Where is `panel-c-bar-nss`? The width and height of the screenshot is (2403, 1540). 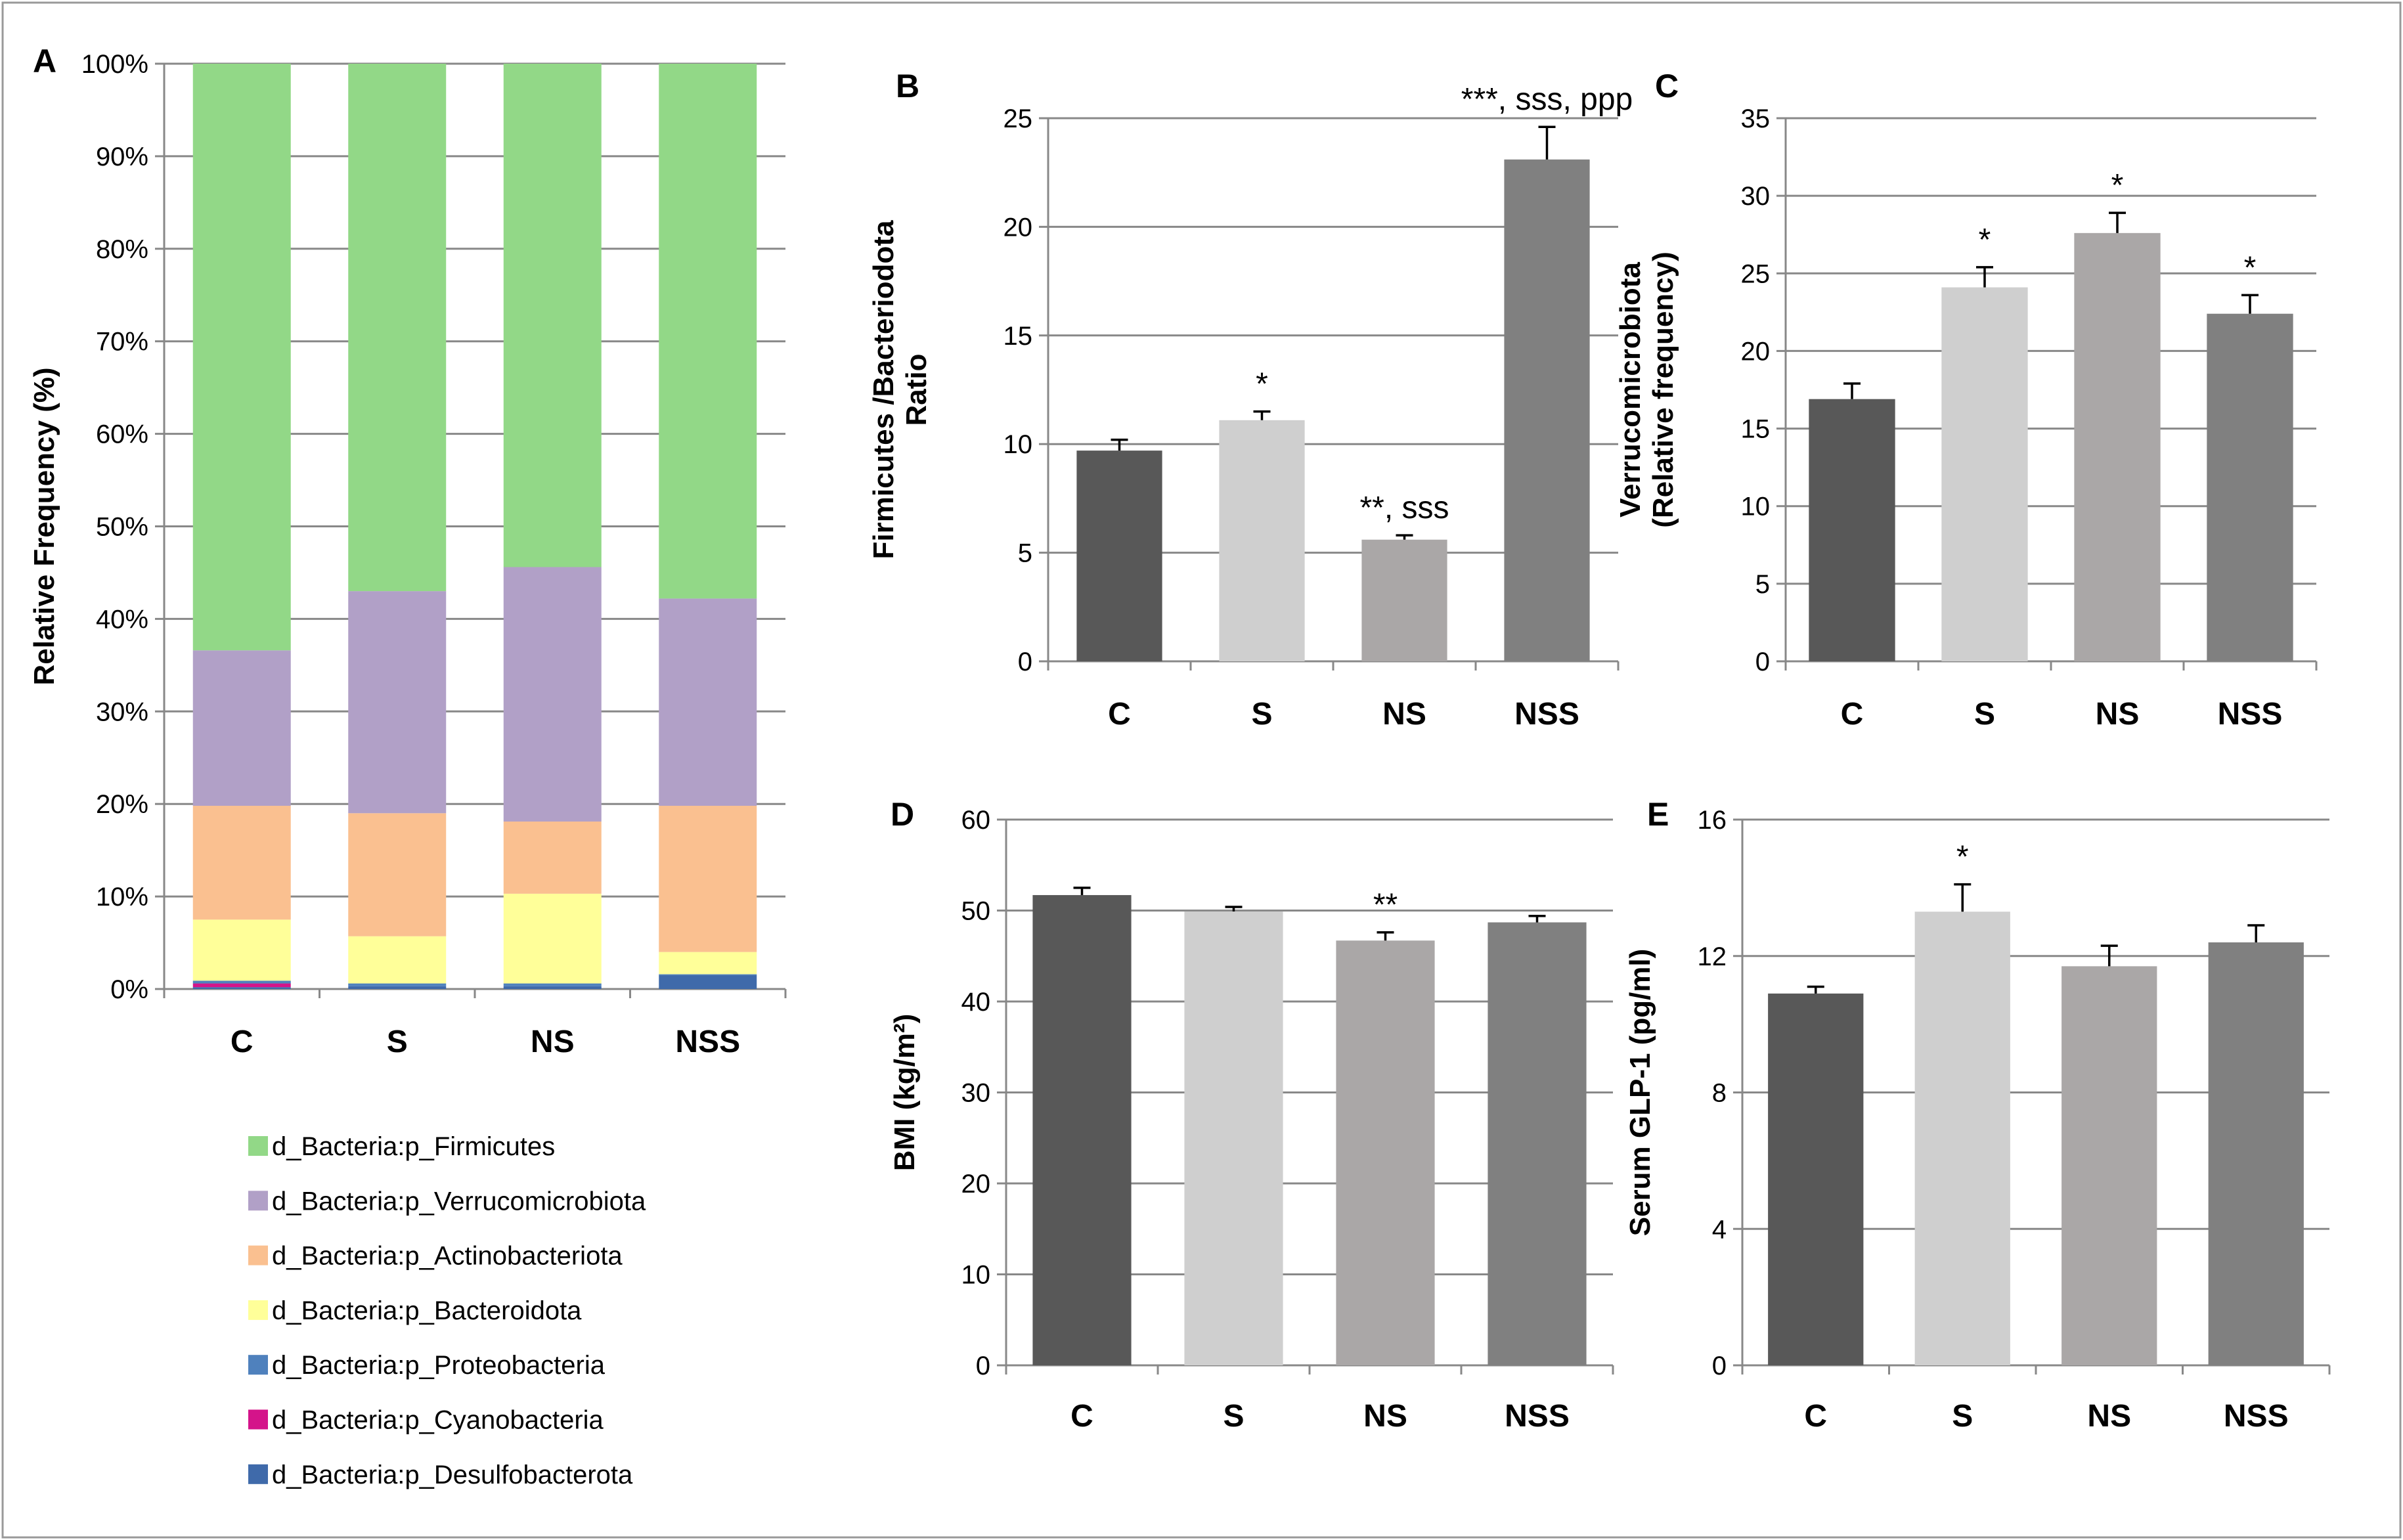 panel-c-bar-nss is located at coordinates (2250, 488).